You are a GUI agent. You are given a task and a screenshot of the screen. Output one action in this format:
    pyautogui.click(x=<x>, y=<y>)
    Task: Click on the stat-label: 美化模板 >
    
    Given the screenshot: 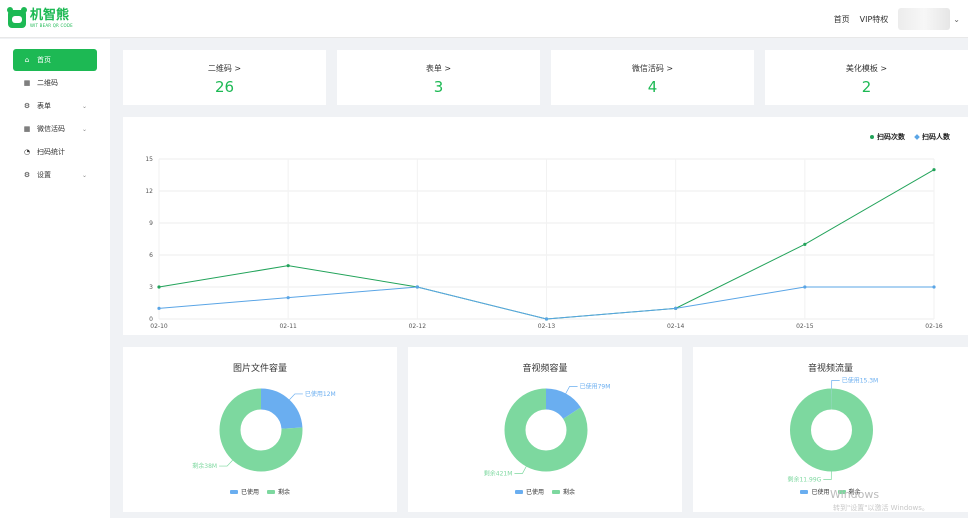 What is the action you would take?
    pyautogui.click(x=866, y=68)
    